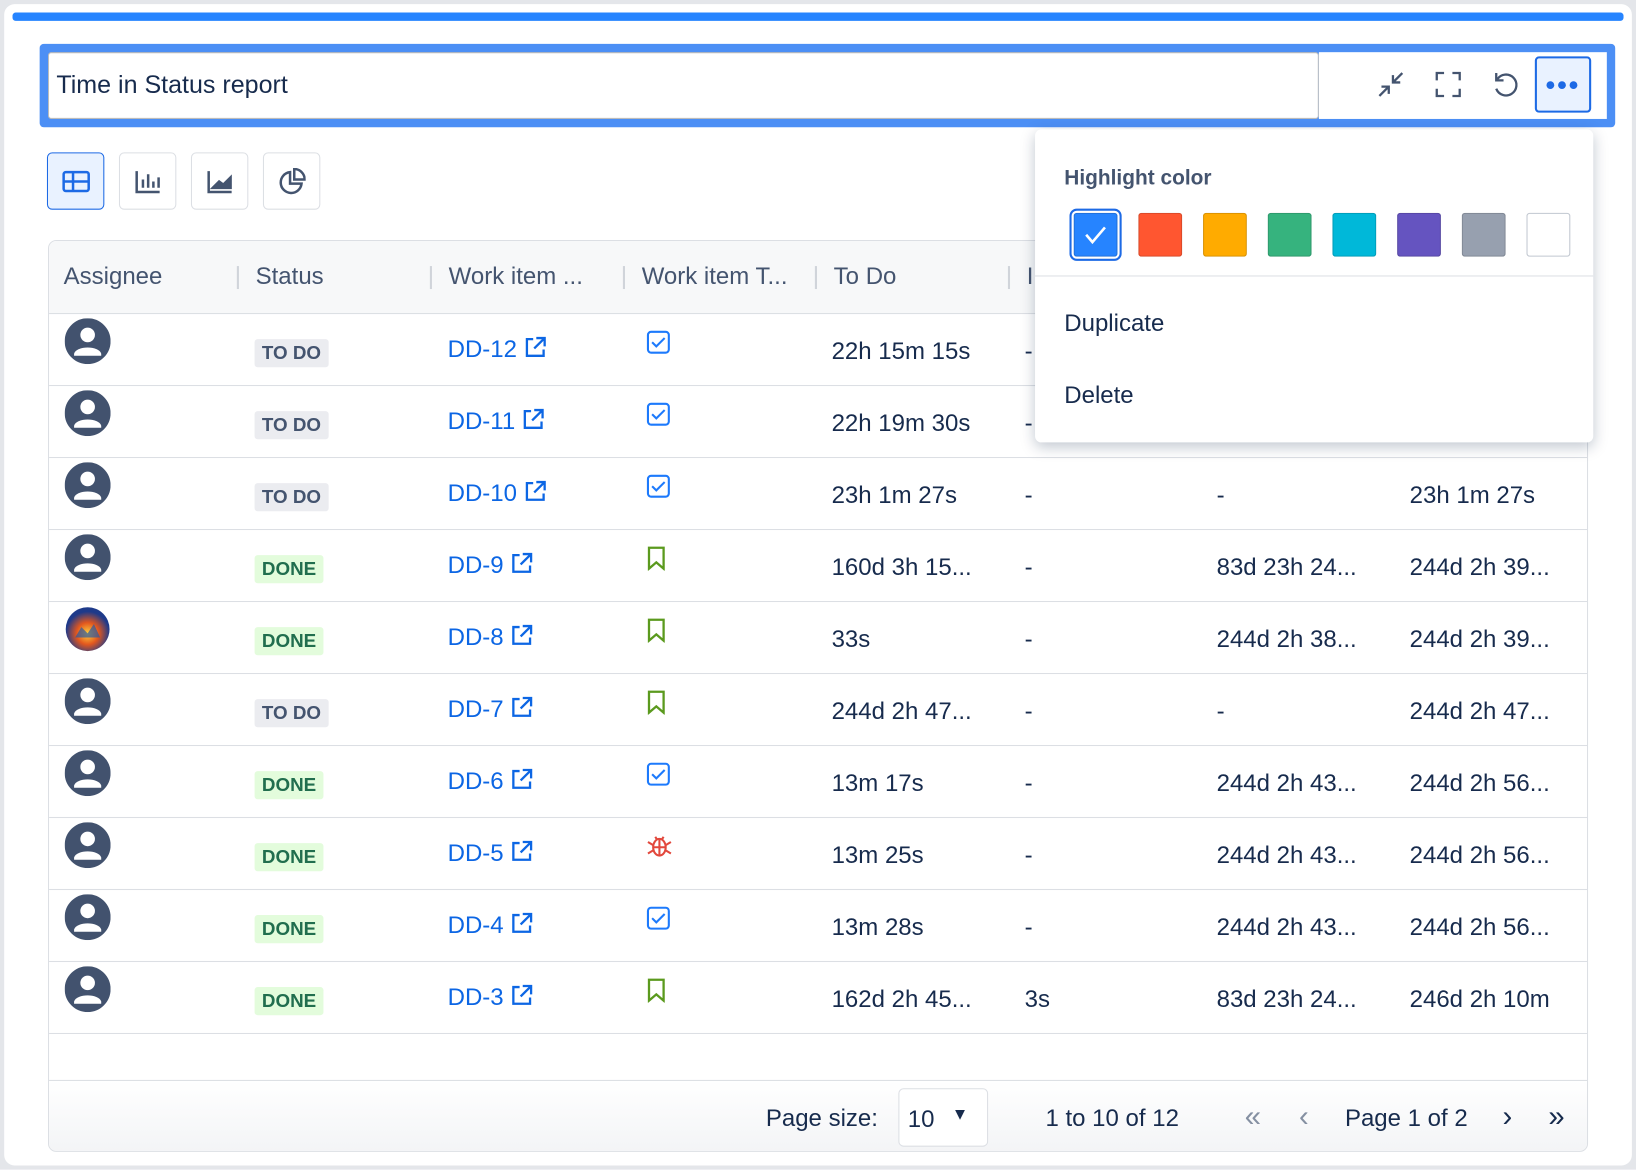  What do you see at coordinates (960, 1115) in the screenshot?
I see `caret-down-icon: ▼` at bounding box center [960, 1115].